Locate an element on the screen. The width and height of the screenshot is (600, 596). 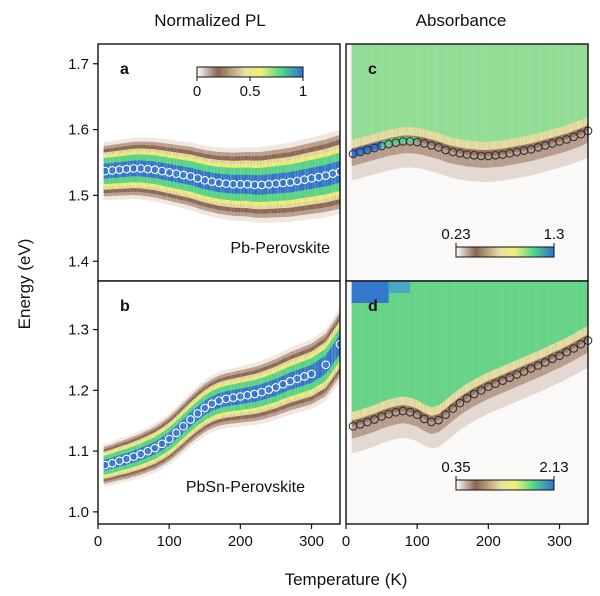
col-title-pl: Normalized PL is located at coordinates (210, 20).